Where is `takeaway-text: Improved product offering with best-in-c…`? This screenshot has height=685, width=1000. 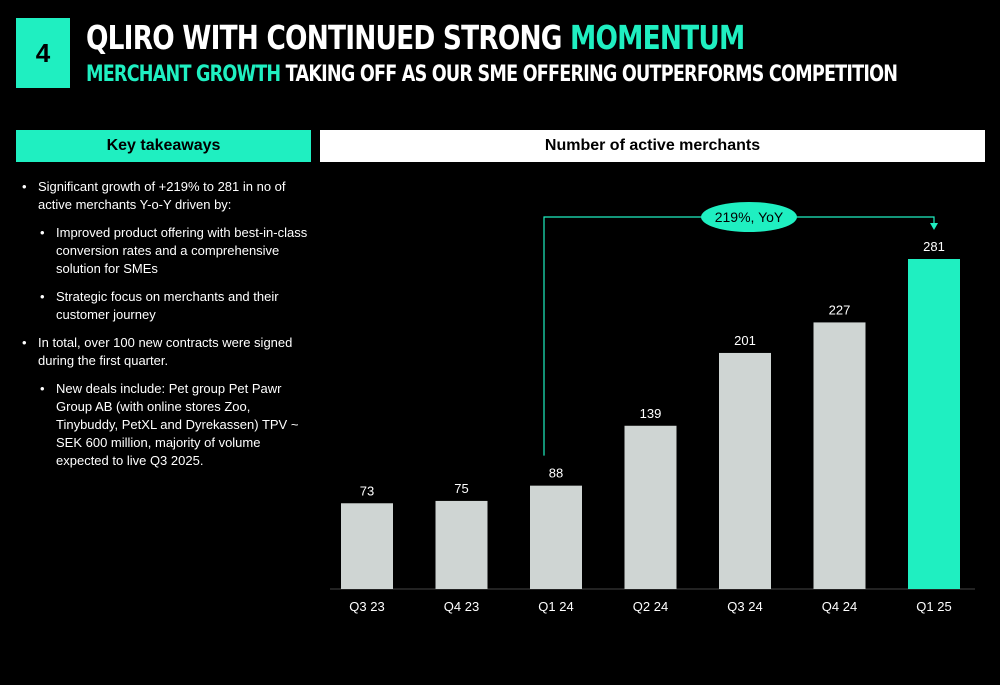
takeaway-text: Improved product offering with best-in-c… is located at coordinates (182, 250).